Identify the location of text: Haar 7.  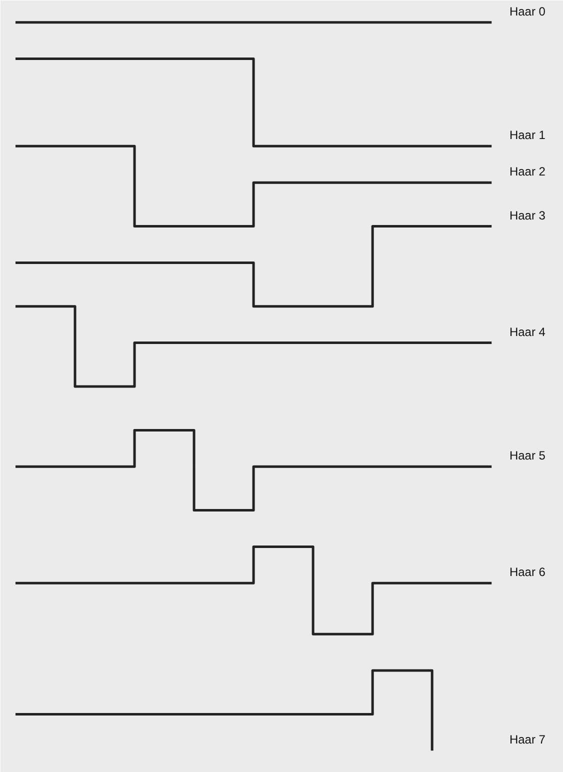
(527, 739).